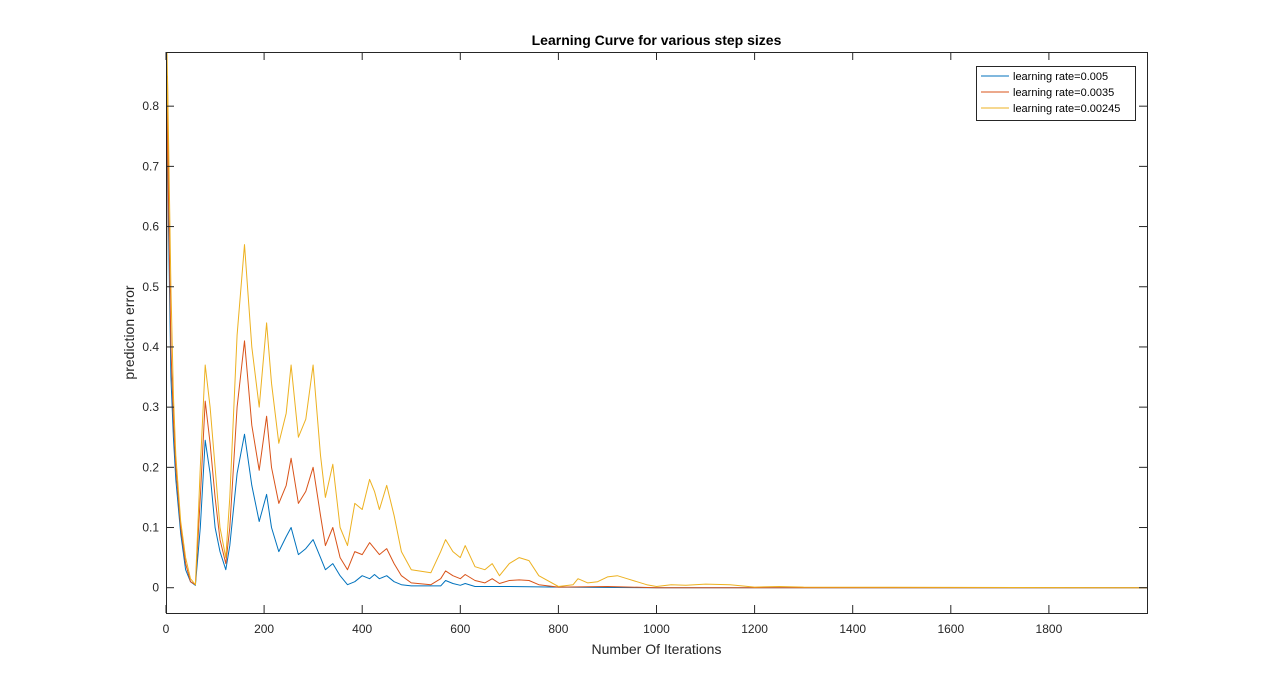 The height and width of the screenshot is (690, 1268). Describe the element at coordinates (362, 629) in the screenshot. I see `x-tick-label: 400` at that location.